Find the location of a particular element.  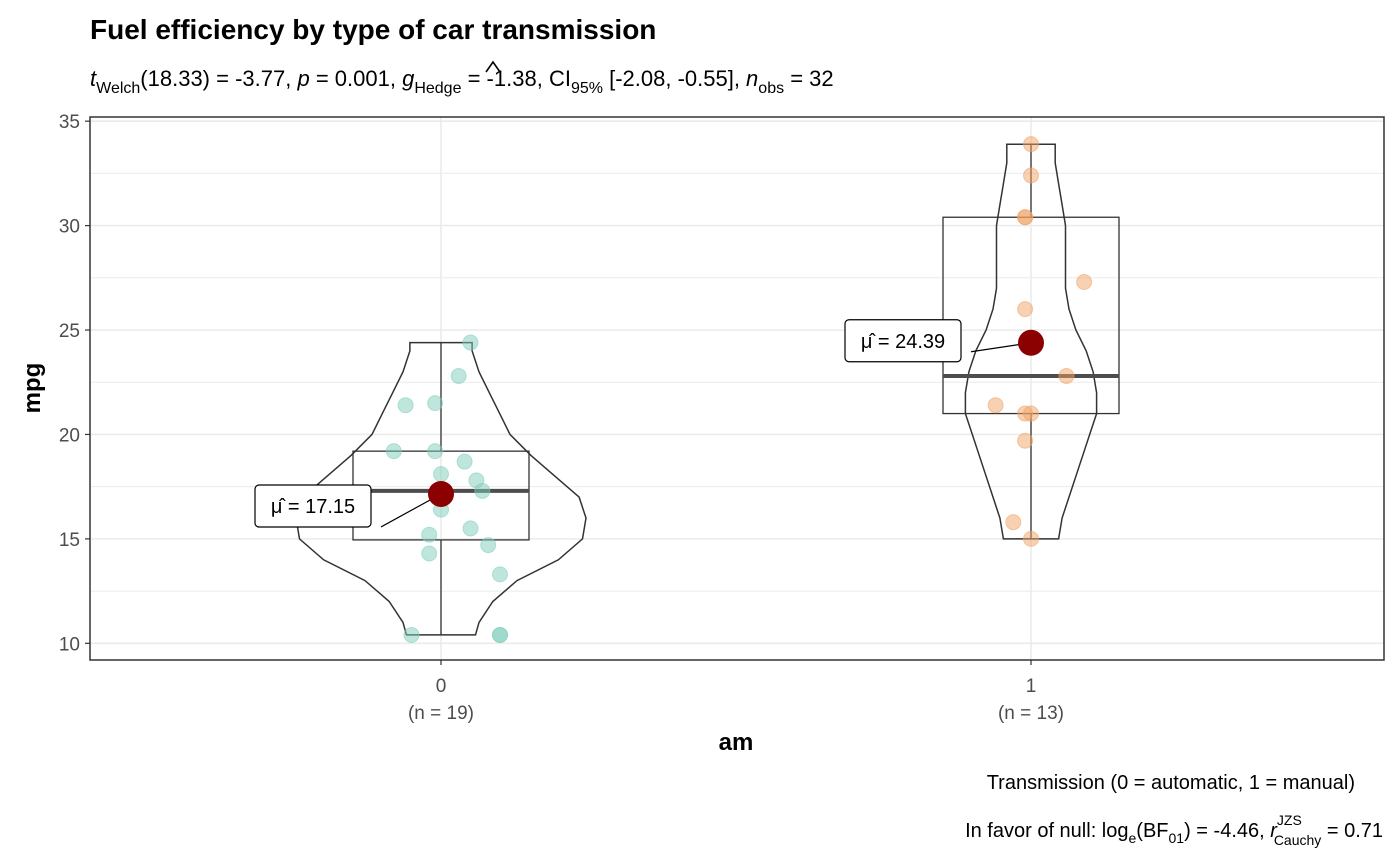

subtitle-ci-val: [-2.08, -0.55], is located at coordinates (674, 78).